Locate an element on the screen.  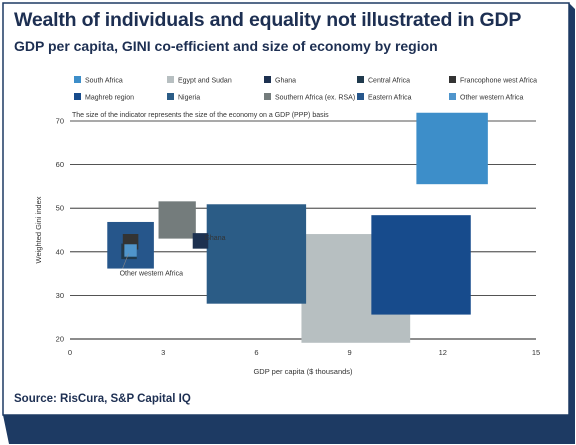
annotation-ghana: Ghana is located at coordinates (214, 238).